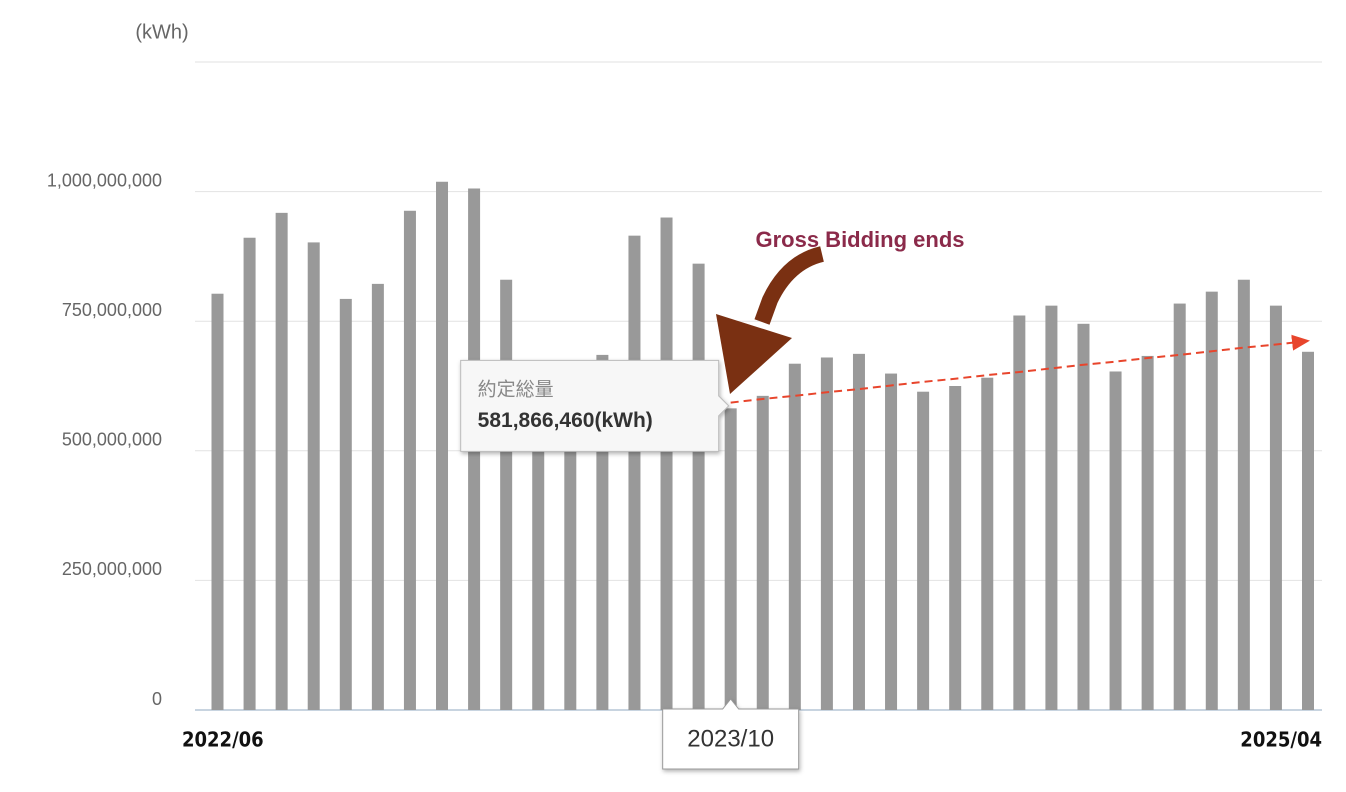  I want to click on annotation-arrow, so click(770, 320).